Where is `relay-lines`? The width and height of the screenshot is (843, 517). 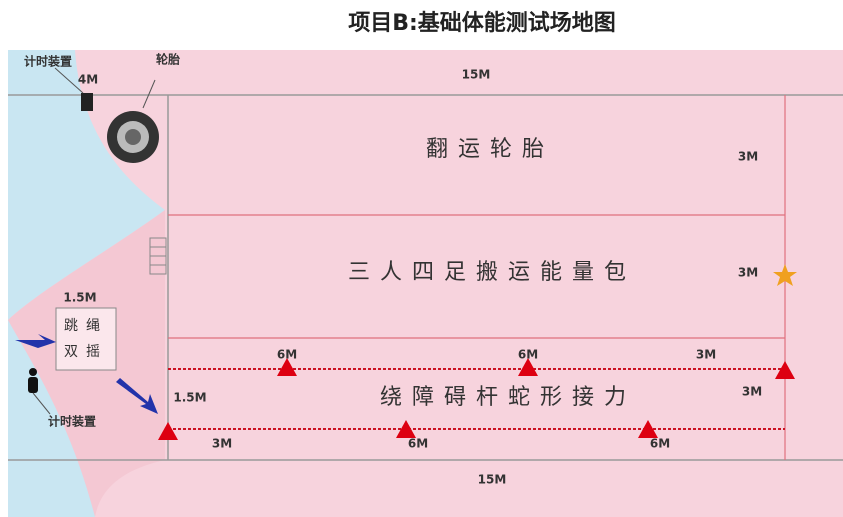 relay-lines is located at coordinates (476, 399).